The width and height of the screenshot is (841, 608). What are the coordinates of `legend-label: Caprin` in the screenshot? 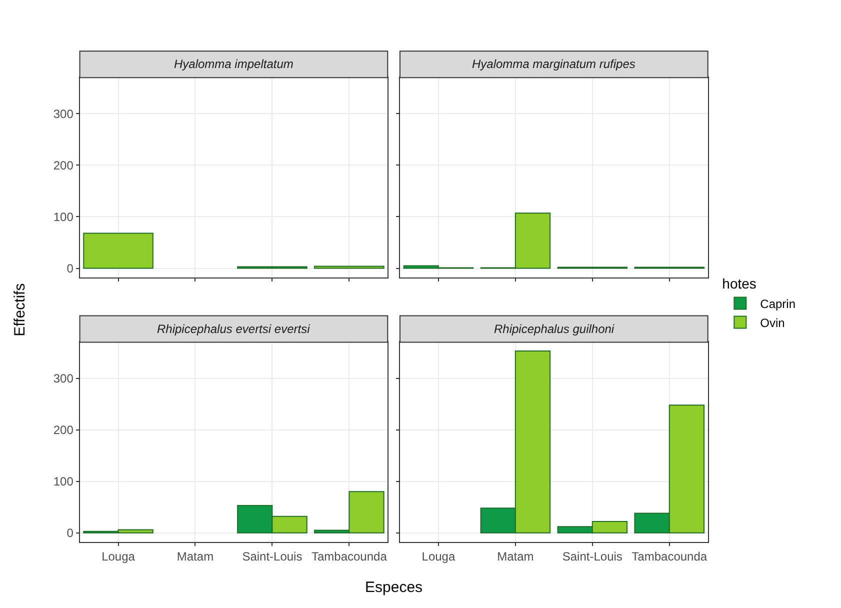 It's located at (778, 303).